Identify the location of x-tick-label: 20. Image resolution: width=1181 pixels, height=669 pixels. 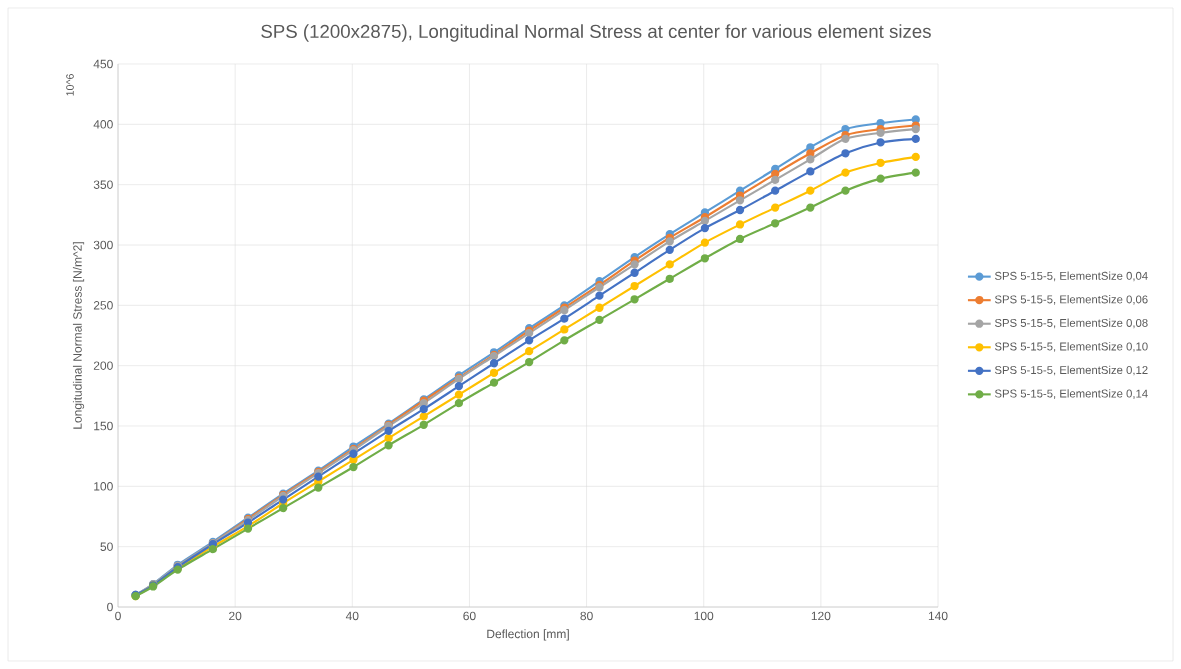
(235, 616).